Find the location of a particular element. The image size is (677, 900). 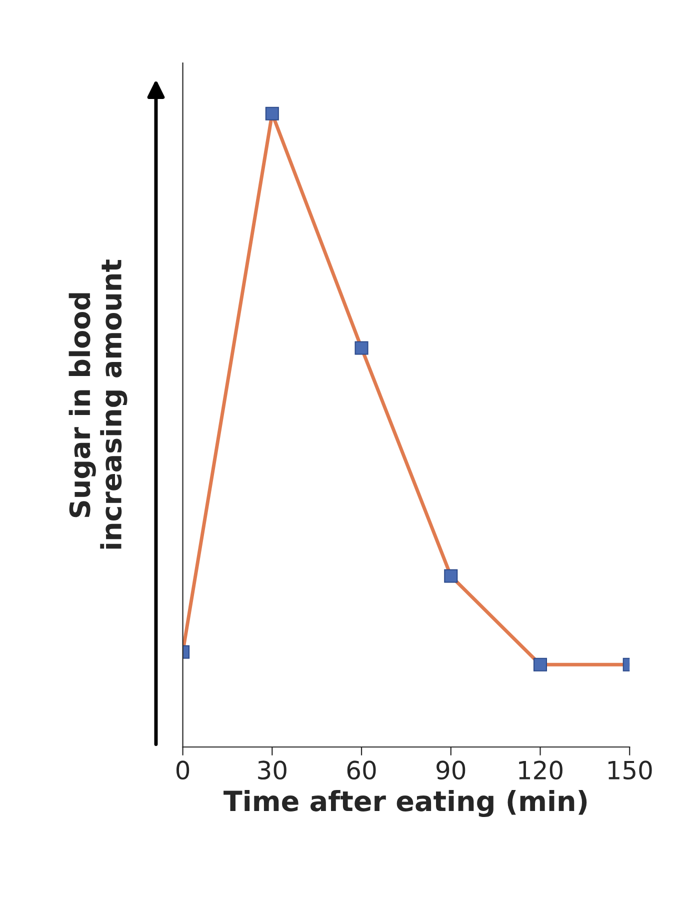

x-tick-label: 30 is located at coordinates (272, 770).